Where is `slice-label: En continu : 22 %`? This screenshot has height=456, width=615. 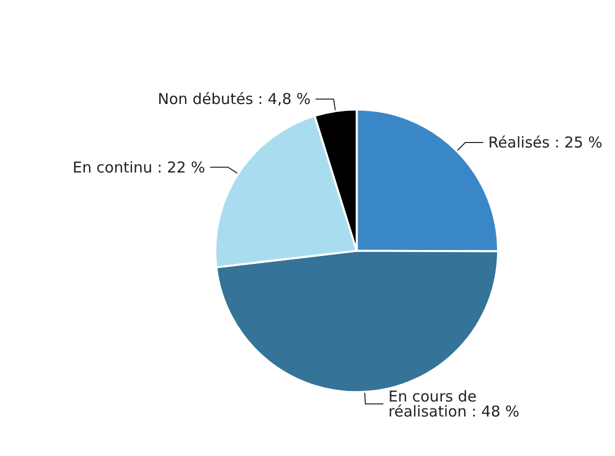 slice-label: En continu : 22 % is located at coordinates (139, 167).